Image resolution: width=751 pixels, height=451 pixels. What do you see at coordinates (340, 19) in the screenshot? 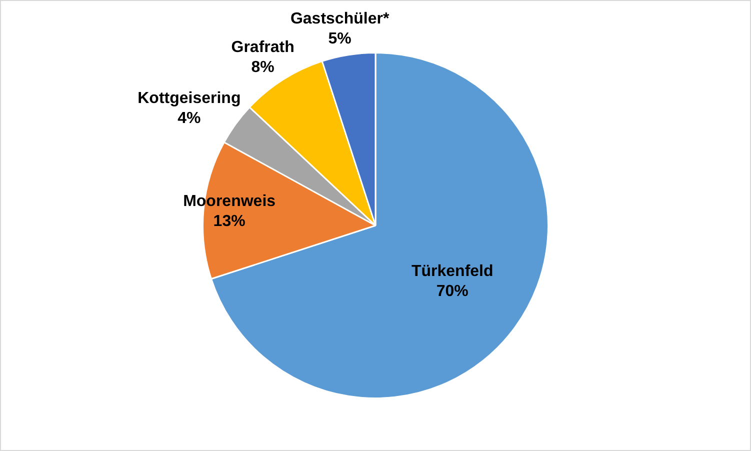
I see `slice-label: Gastschüler*` at bounding box center [340, 19].